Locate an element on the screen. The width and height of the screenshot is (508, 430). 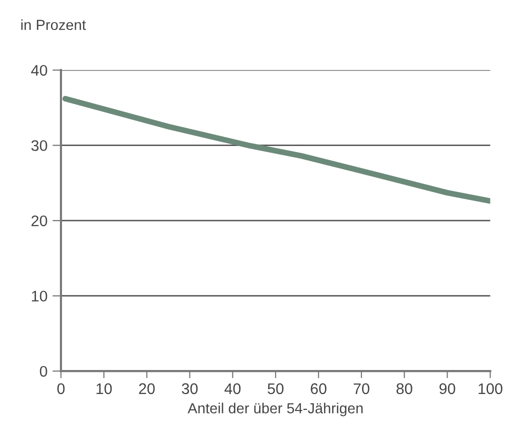
x-tick-label: 70 is located at coordinates (362, 388).